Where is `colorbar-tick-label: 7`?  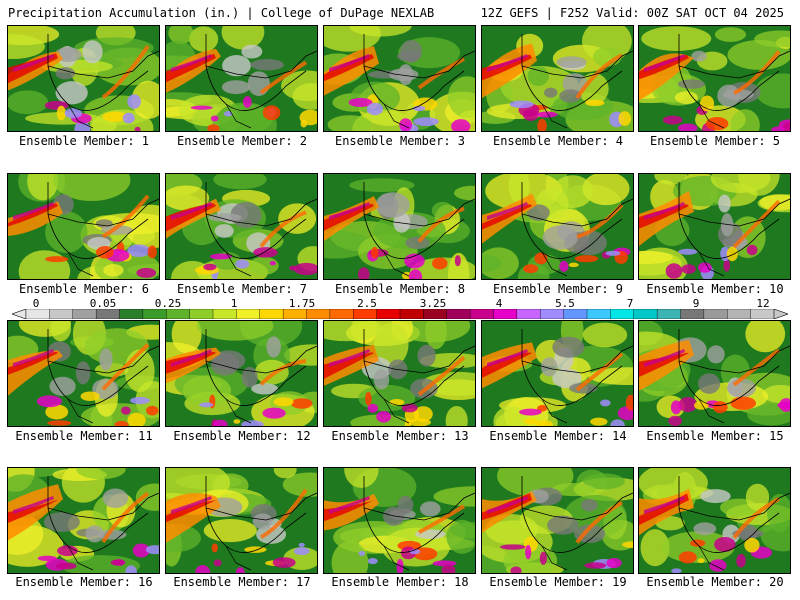 colorbar-tick-label: 7 is located at coordinates (630, 303).